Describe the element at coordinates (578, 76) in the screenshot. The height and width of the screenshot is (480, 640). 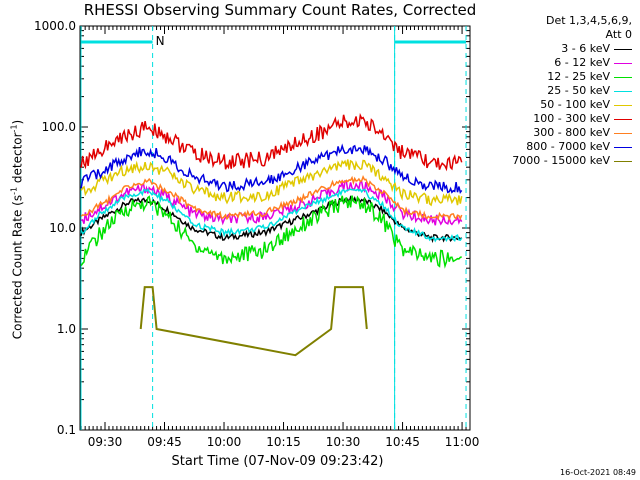
I see `legend-label: 12 - 25 keV` at that location.